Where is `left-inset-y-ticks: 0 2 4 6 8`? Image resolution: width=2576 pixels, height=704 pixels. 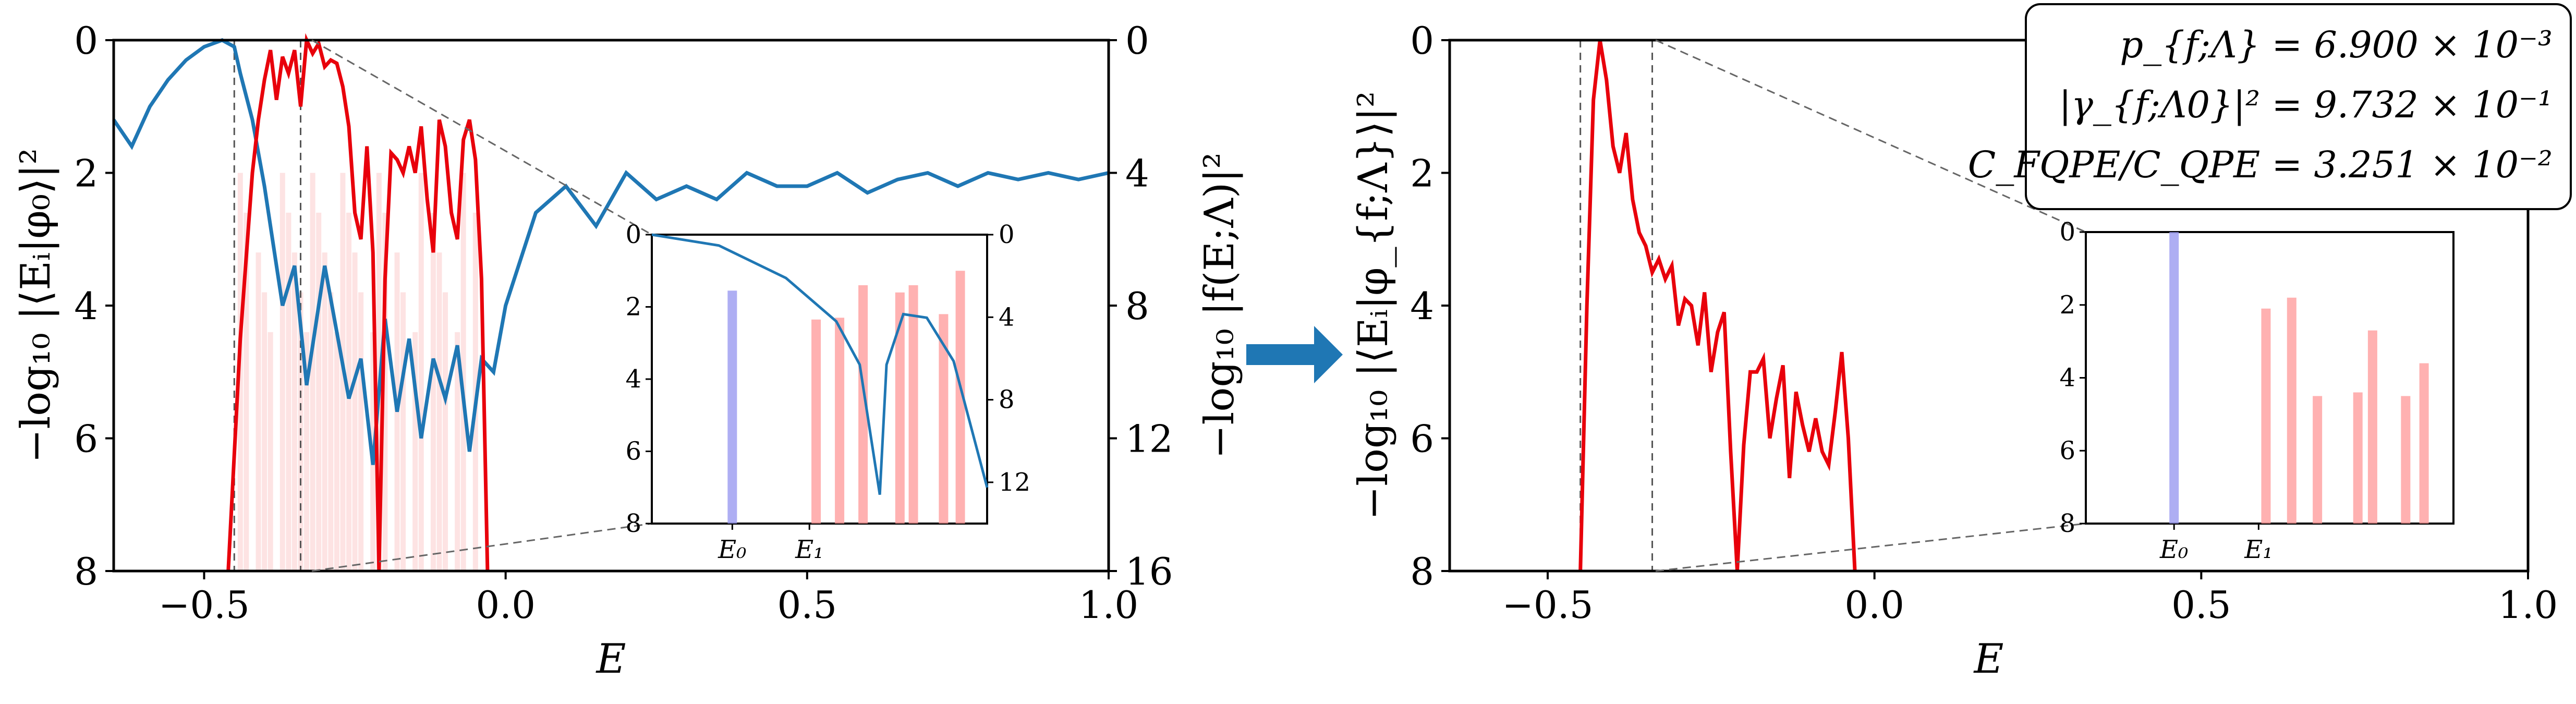 left-inset-y-ticks: 0 2 4 6 8 is located at coordinates (638, 379).